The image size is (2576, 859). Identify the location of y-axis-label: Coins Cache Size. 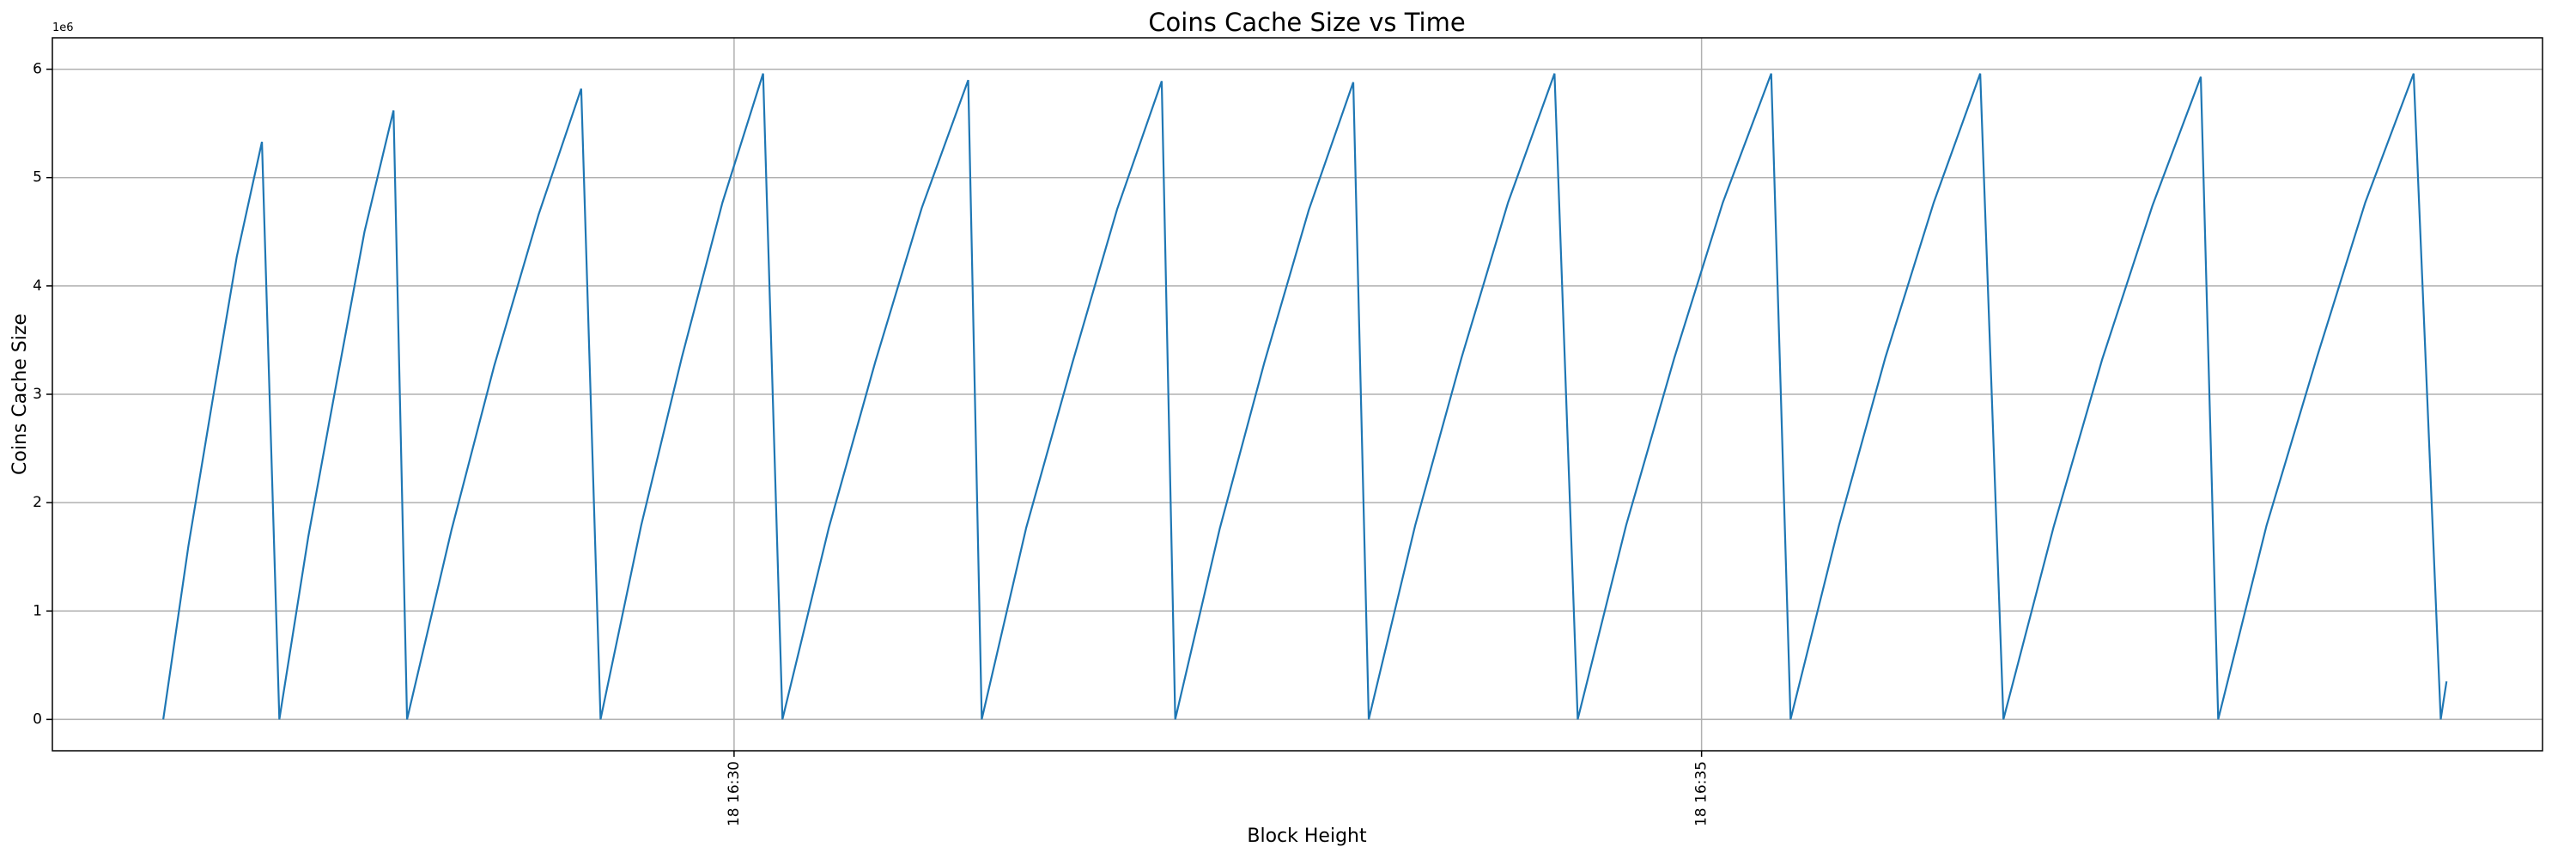
(20, 394).